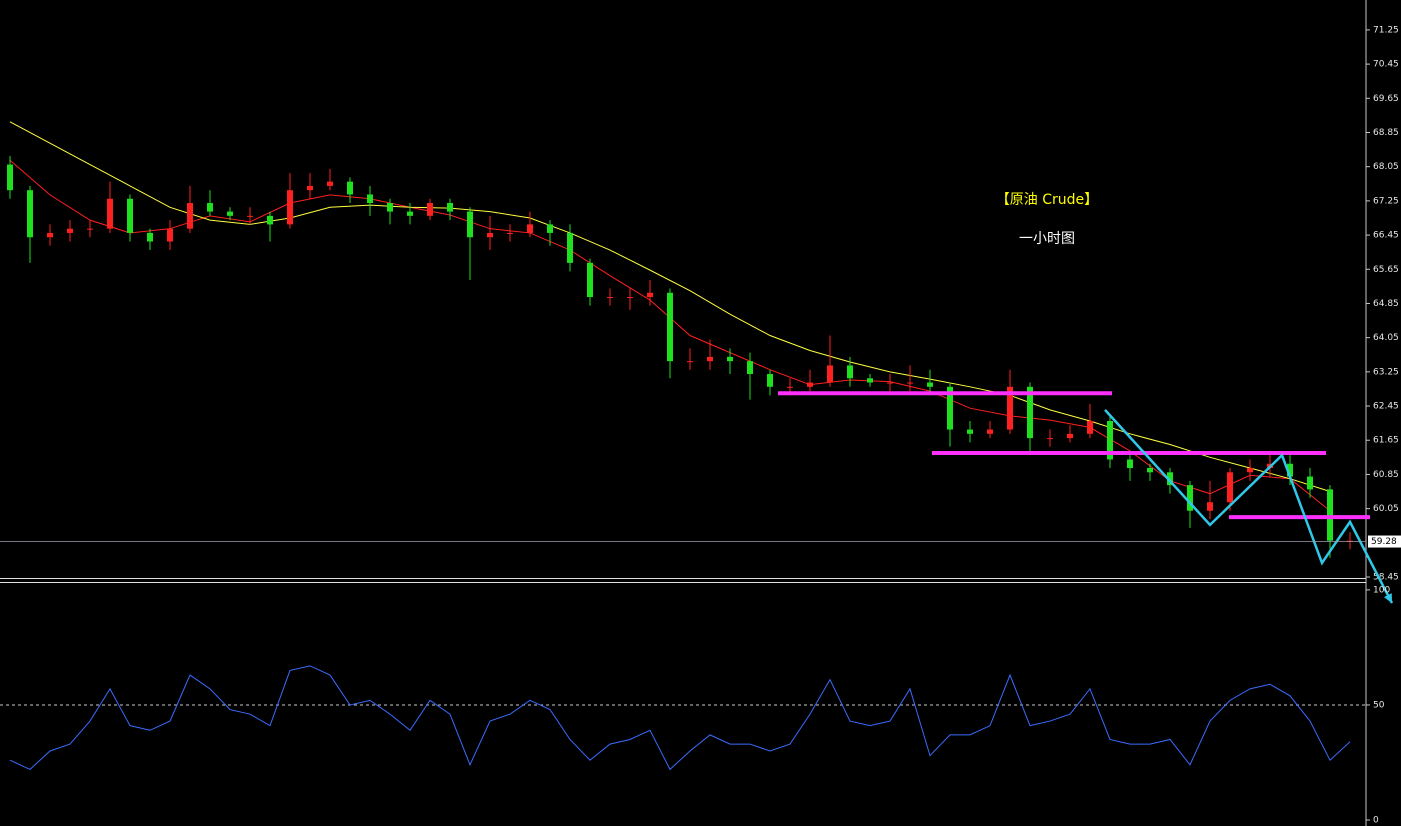  Describe the element at coordinates (1386, 201) in the screenshot. I see `y-tick-label: 67.25` at that location.